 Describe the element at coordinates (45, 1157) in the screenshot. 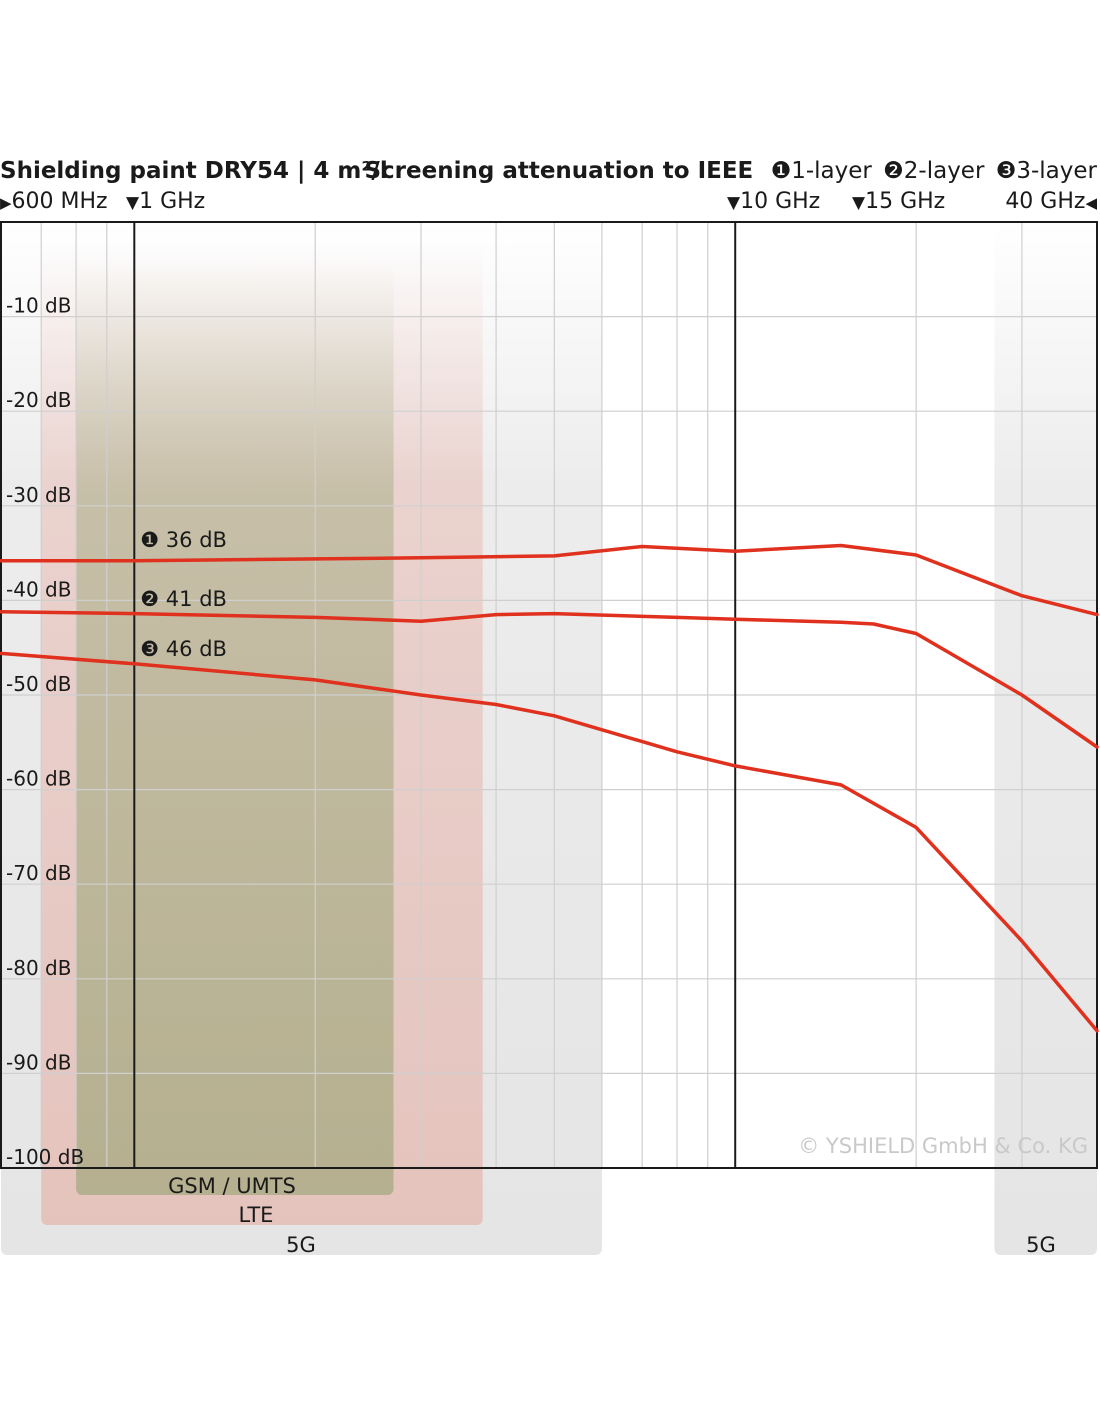

I see `y-tick-label: -100 dB` at that location.